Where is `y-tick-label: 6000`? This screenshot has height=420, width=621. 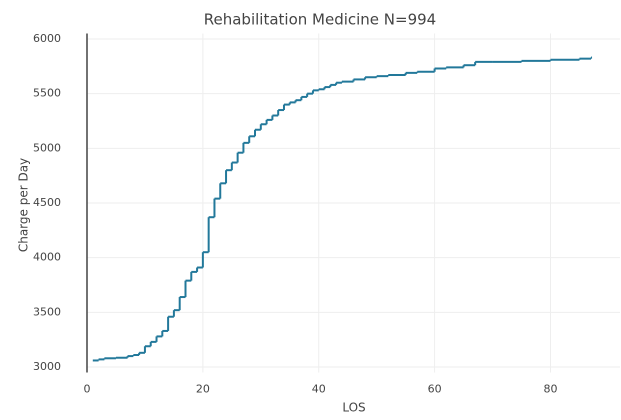 y-tick-label: 6000 is located at coordinates (47, 38).